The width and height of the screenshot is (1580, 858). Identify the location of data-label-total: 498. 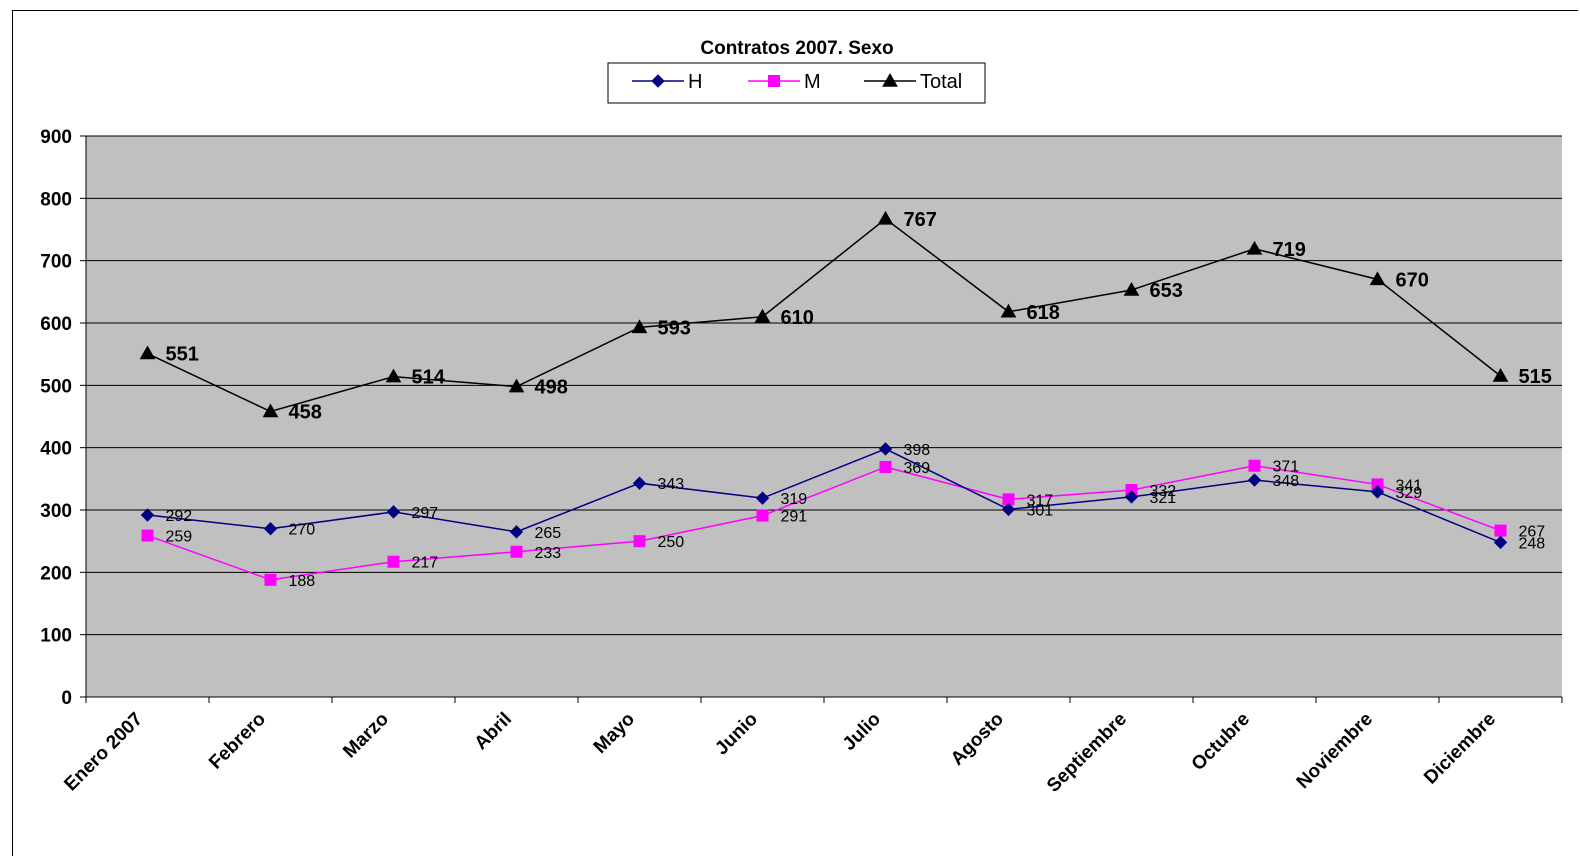
(551, 388).